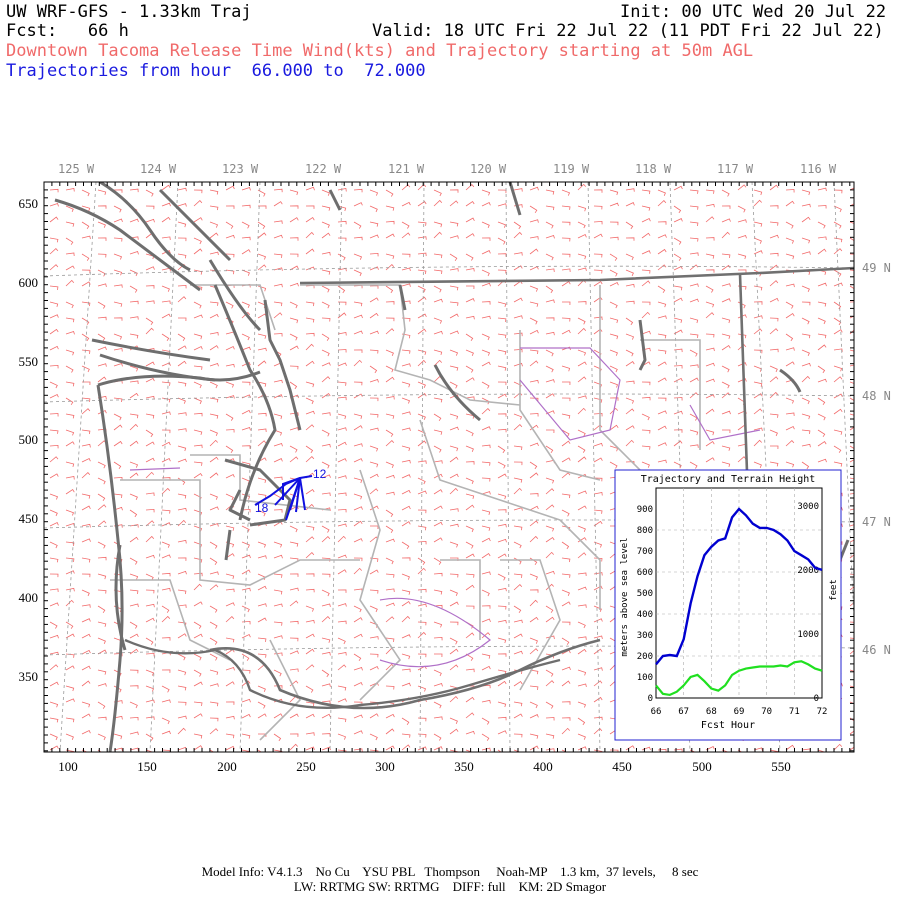  Describe the element at coordinates (29, 597) in the screenshot. I see `y-tick-label: 400` at that location.